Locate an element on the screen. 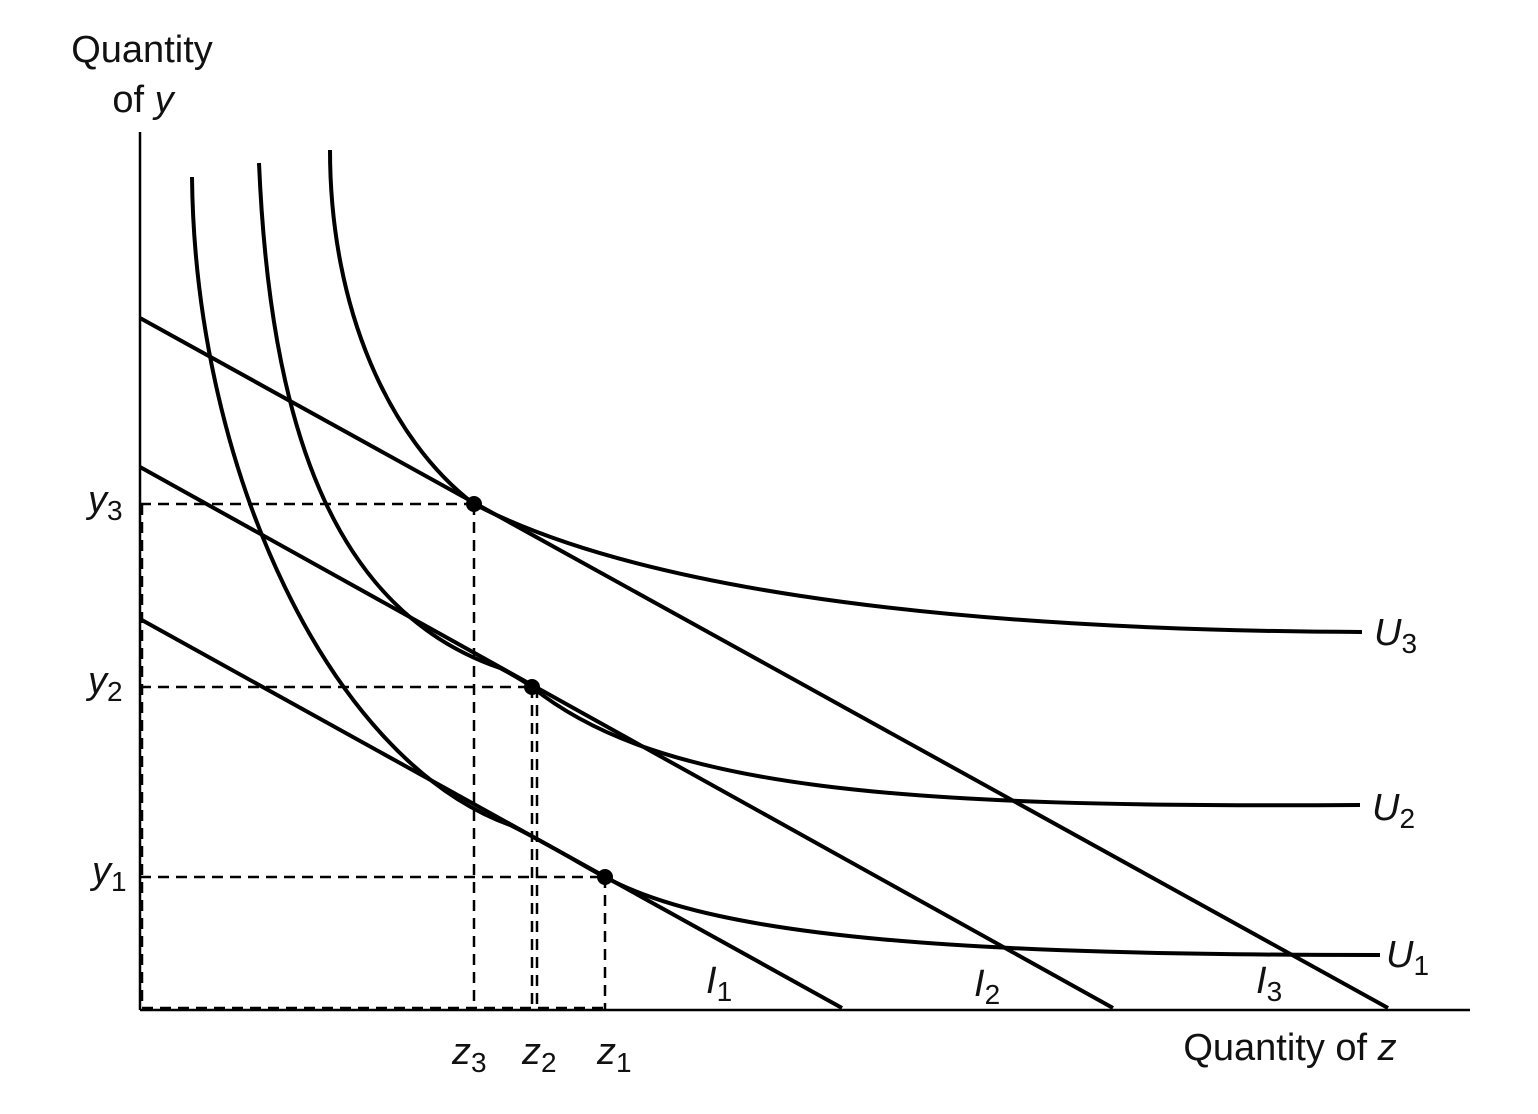 The image size is (1538, 1114). x-tick-z3: z3 is located at coordinates (469, 1054).